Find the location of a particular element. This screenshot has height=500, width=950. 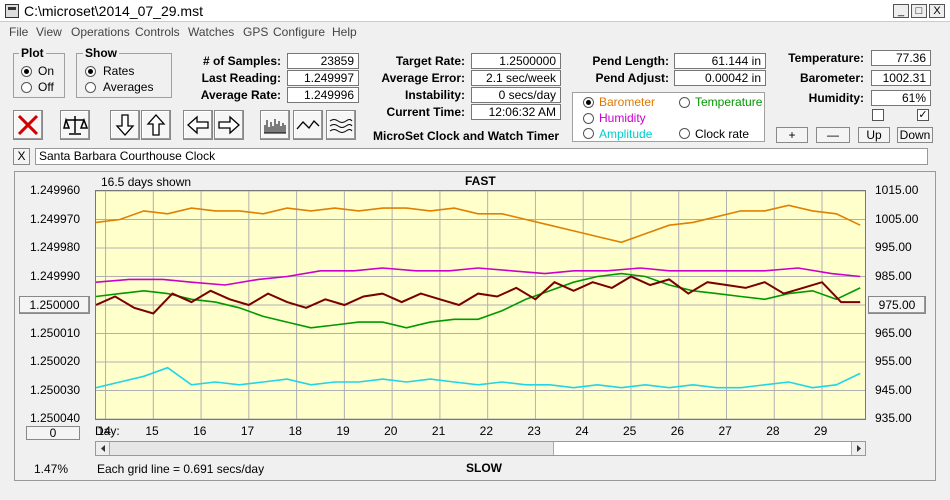

close-window-button: X is located at coordinates (937, 11).